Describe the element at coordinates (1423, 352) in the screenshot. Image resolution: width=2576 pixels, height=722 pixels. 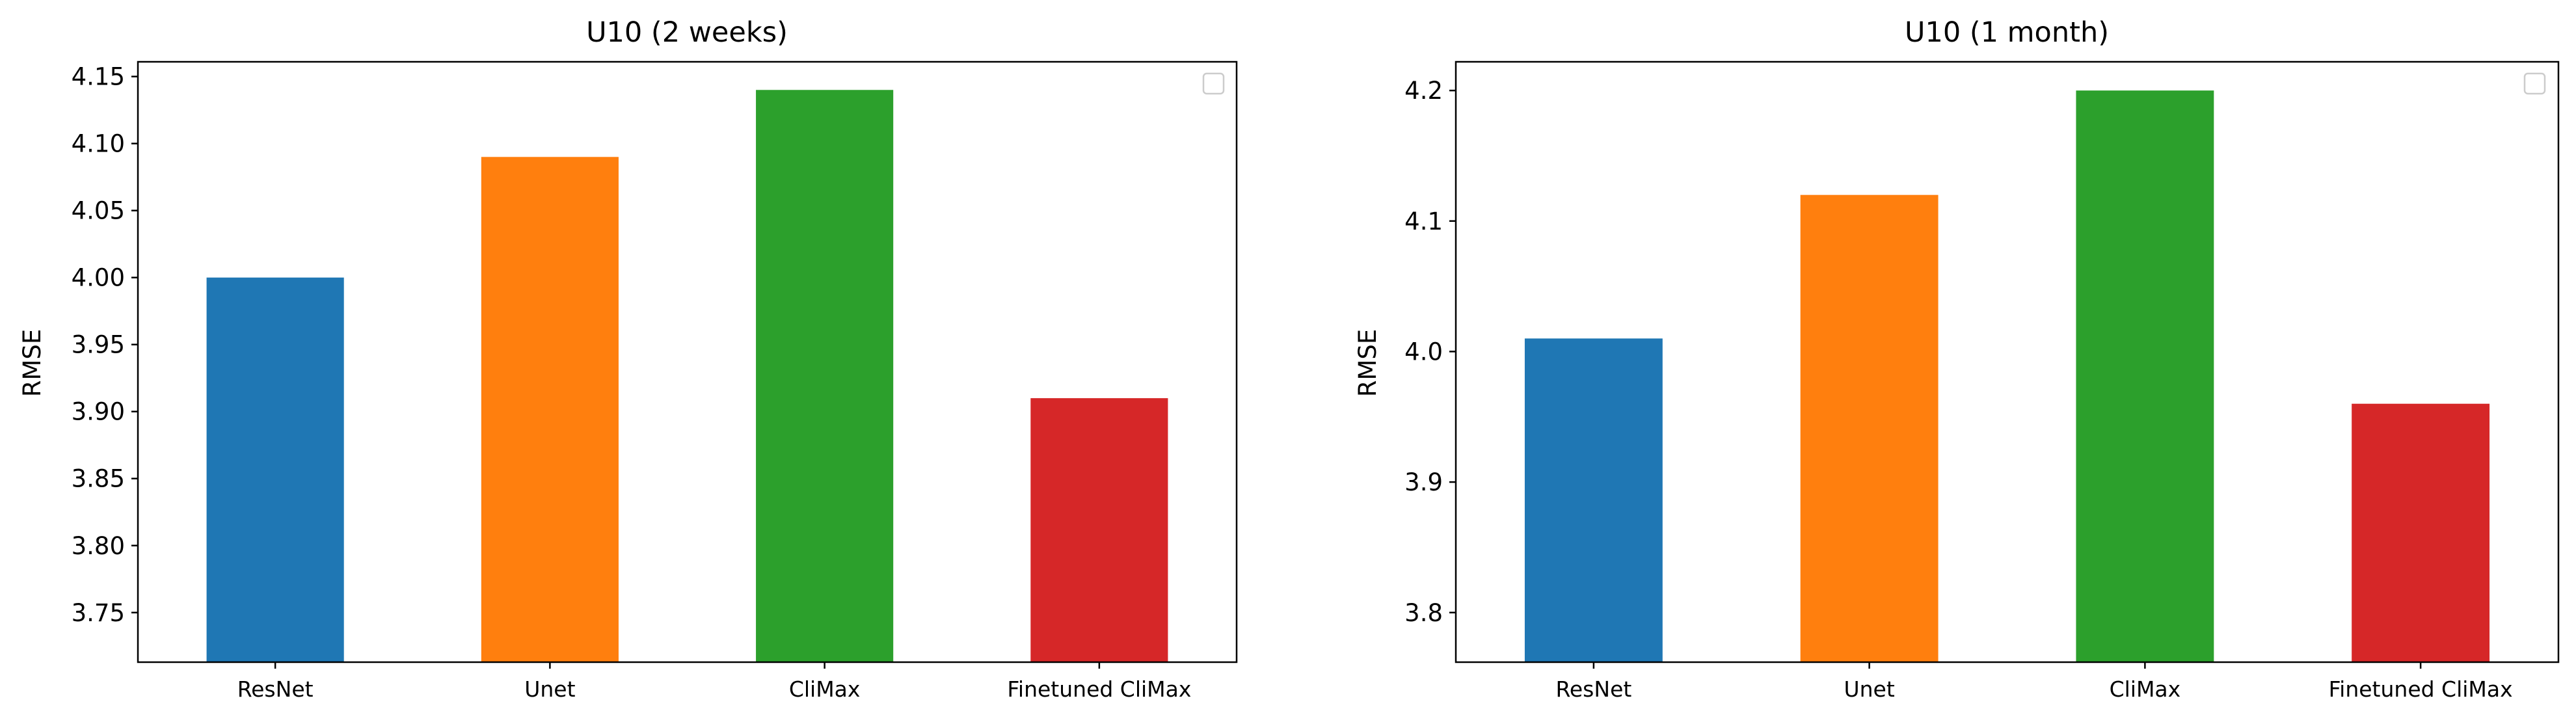
I see `y-tick-label: 4.0` at that location.